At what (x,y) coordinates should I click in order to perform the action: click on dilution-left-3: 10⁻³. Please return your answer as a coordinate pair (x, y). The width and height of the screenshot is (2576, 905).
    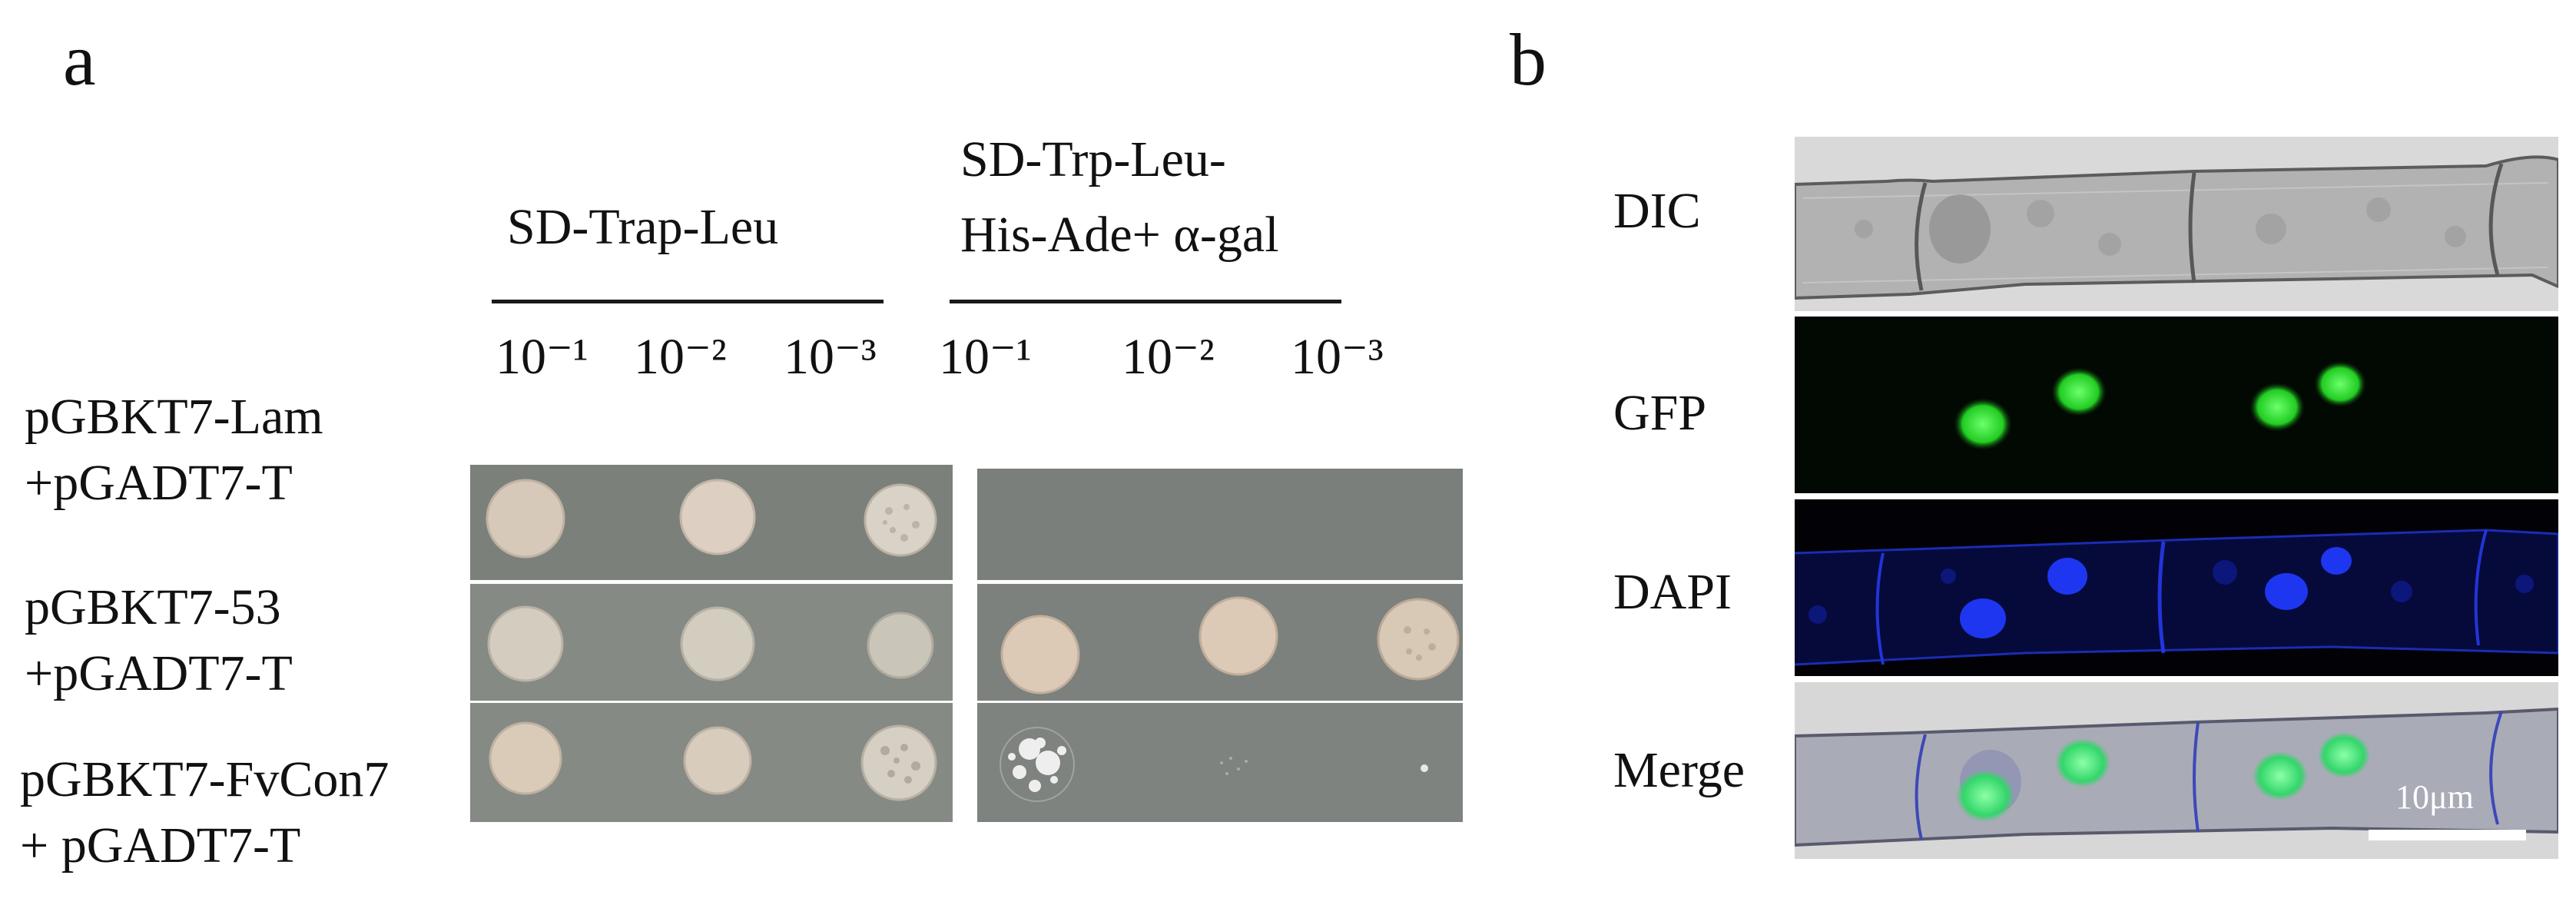
    Looking at the image, I should click on (830, 357).